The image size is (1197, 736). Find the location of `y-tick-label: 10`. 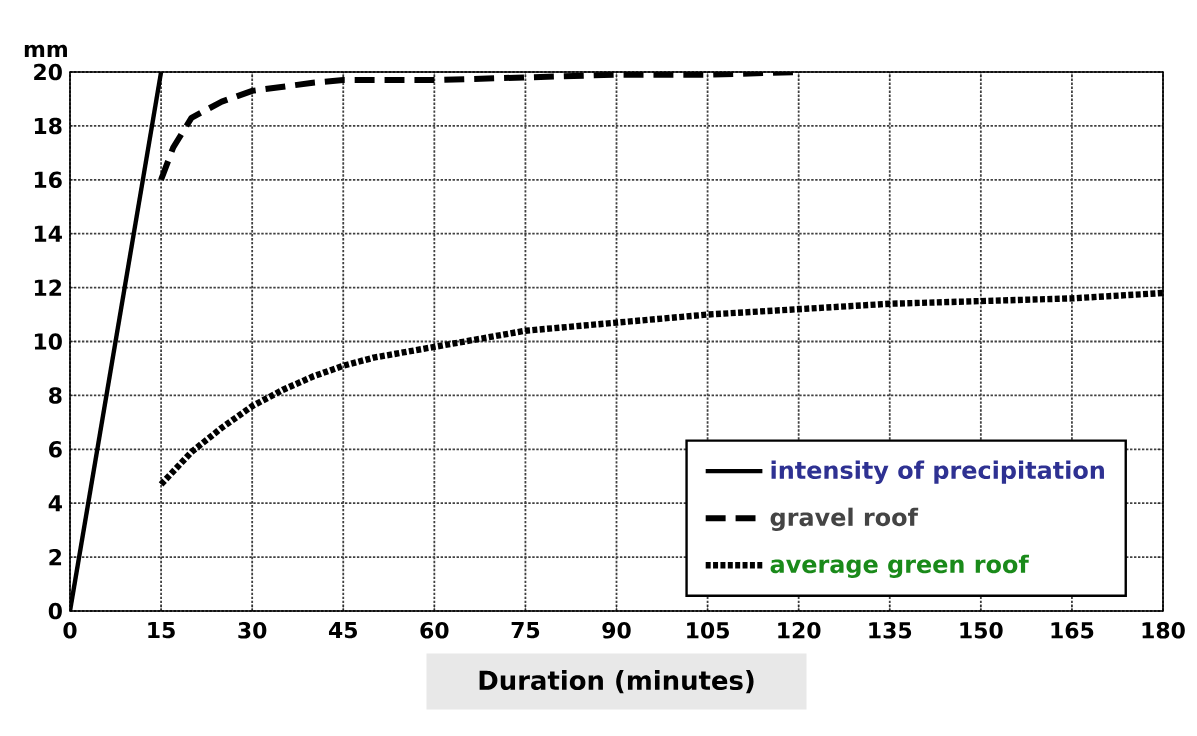

y-tick-label: 10 is located at coordinates (48, 341).